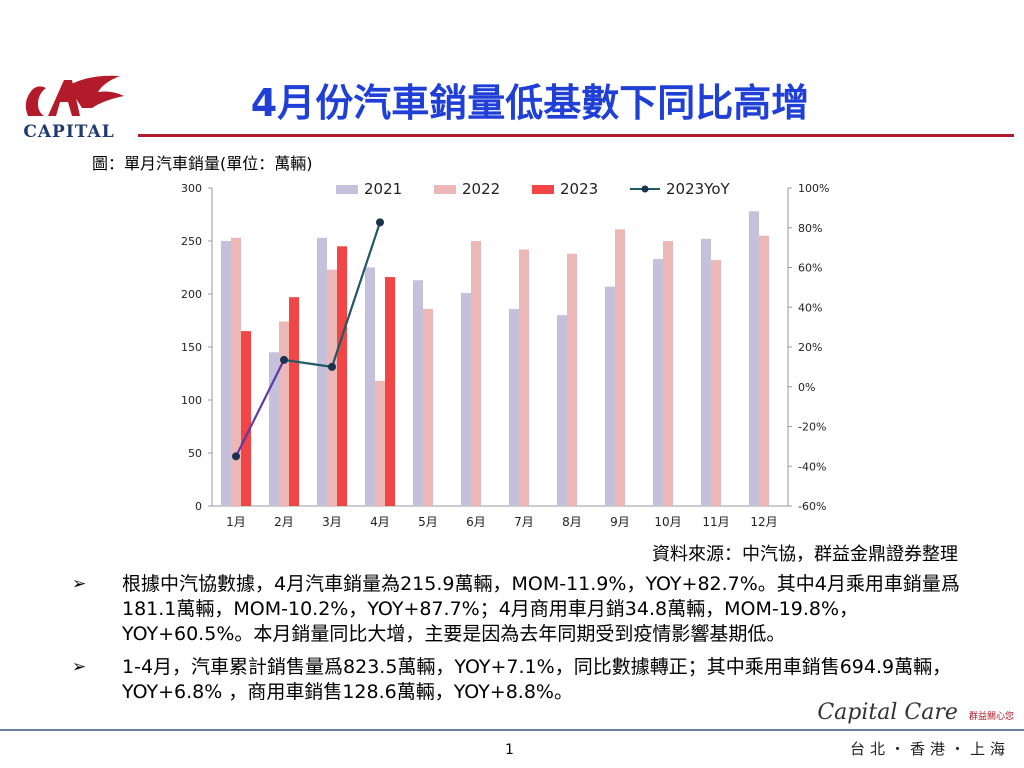  Describe the element at coordinates (698, 189) in the screenshot. I see `legend-label-yoy: 2023YoY` at that location.